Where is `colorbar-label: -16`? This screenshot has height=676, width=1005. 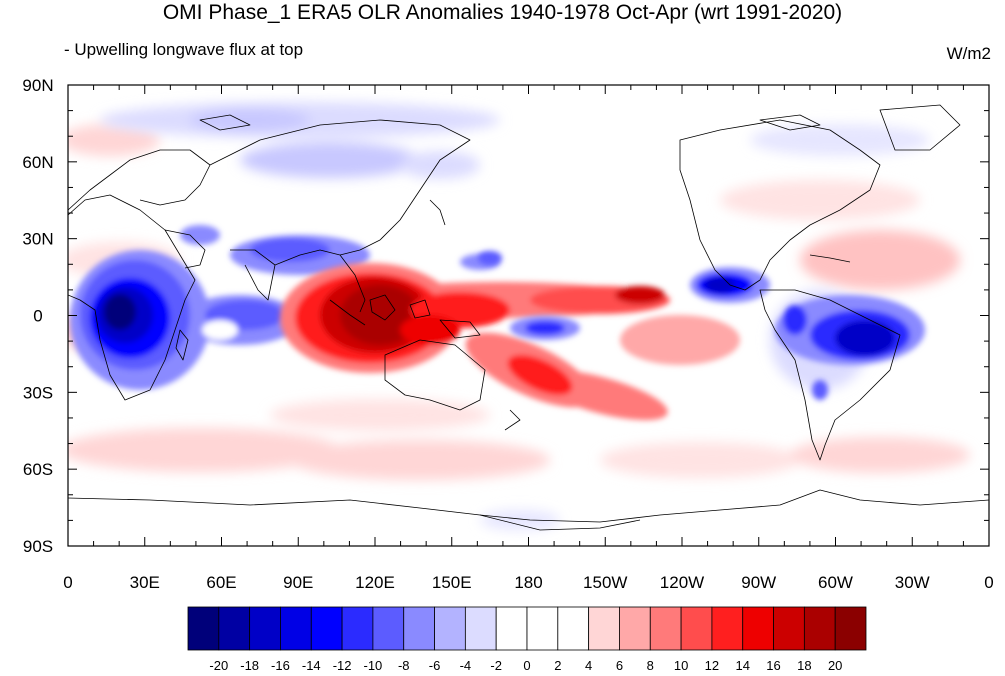 colorbar-label: -16 is located at coordinates (280, 665).